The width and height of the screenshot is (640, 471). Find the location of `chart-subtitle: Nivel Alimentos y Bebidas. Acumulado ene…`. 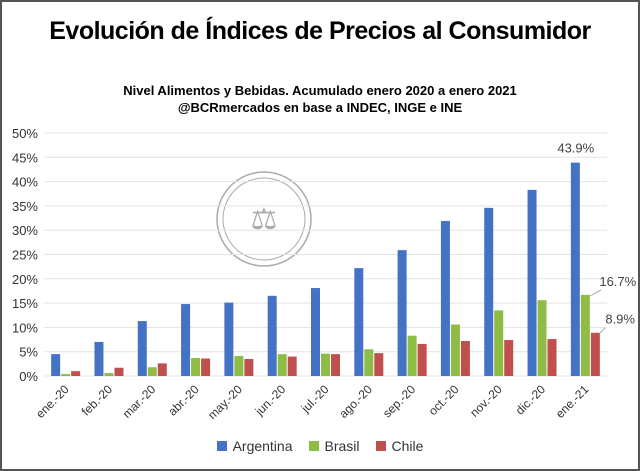

chart-subtitle: Nivel Alimentos y Bebidas. Acumulado ene… is located at coordinates (320, 99).